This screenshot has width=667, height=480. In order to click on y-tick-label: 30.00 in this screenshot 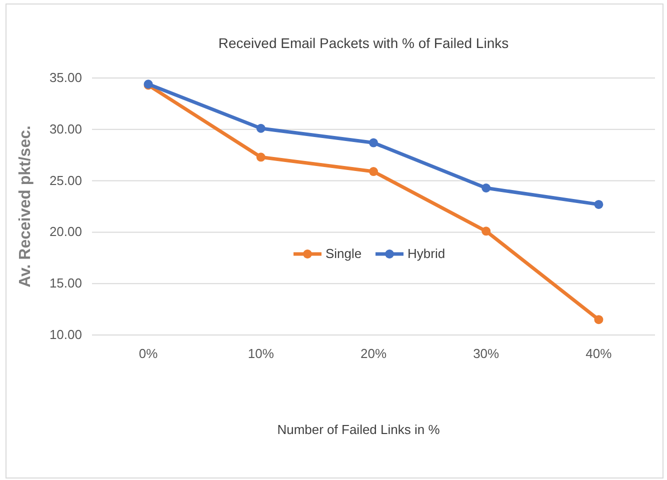, I will do `click(65, 128)`.